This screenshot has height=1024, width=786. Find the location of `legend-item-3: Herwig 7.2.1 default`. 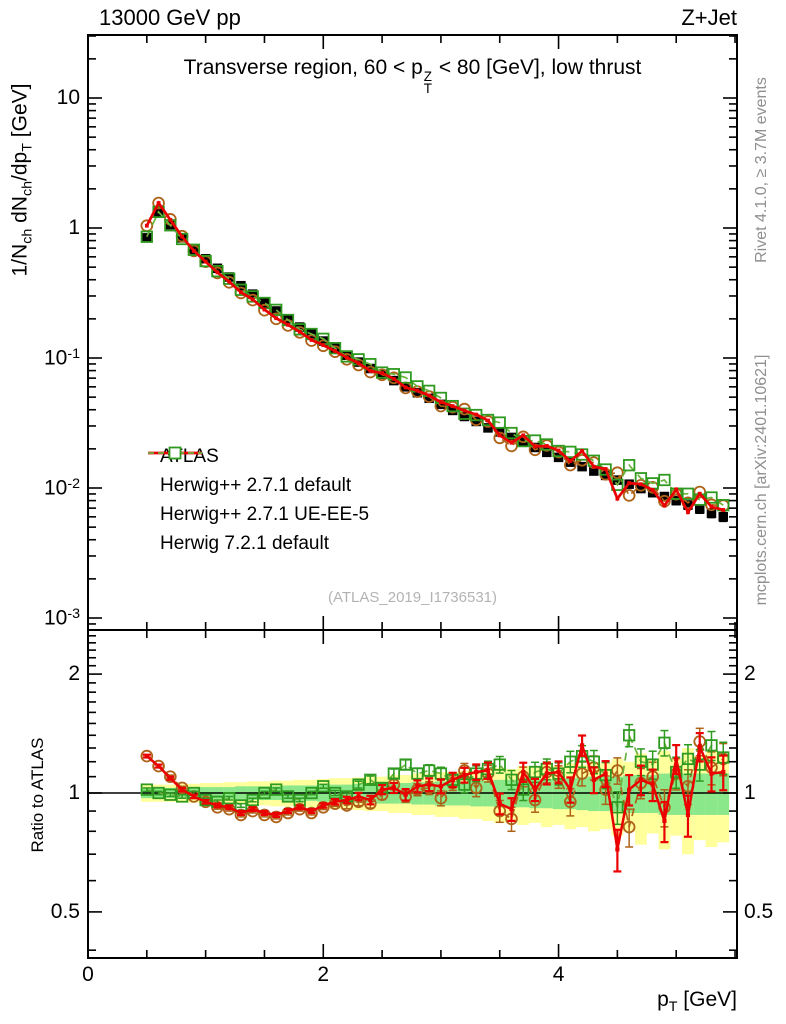

legend-item-3: Herwig 7.2.1 default is located at coordinates (257, 502).